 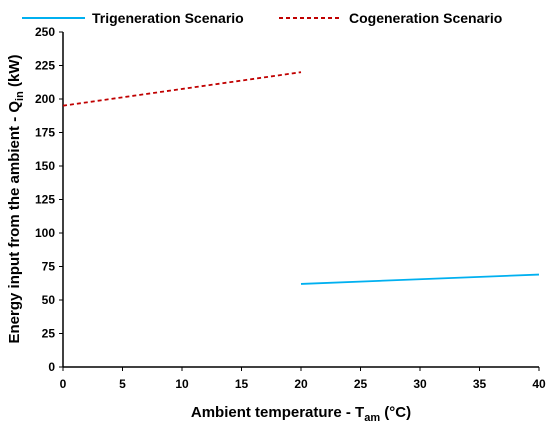 I want to click on x-tick-label: 15, so click(x=242, y=384).